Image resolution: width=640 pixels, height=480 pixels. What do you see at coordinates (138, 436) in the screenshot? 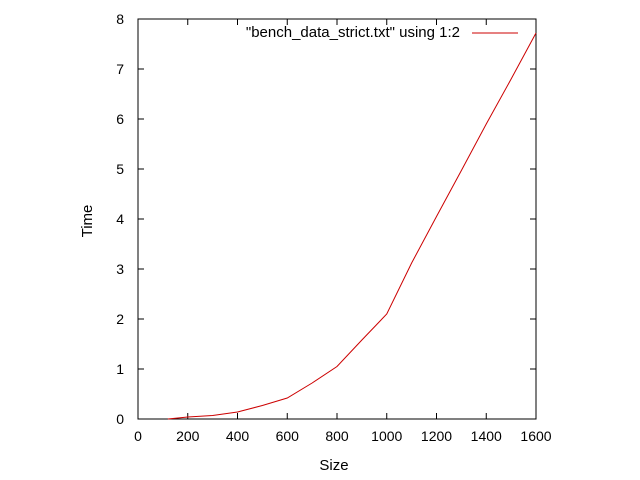
I see `x-tick-label: 0` at bounding box center [138, 436].